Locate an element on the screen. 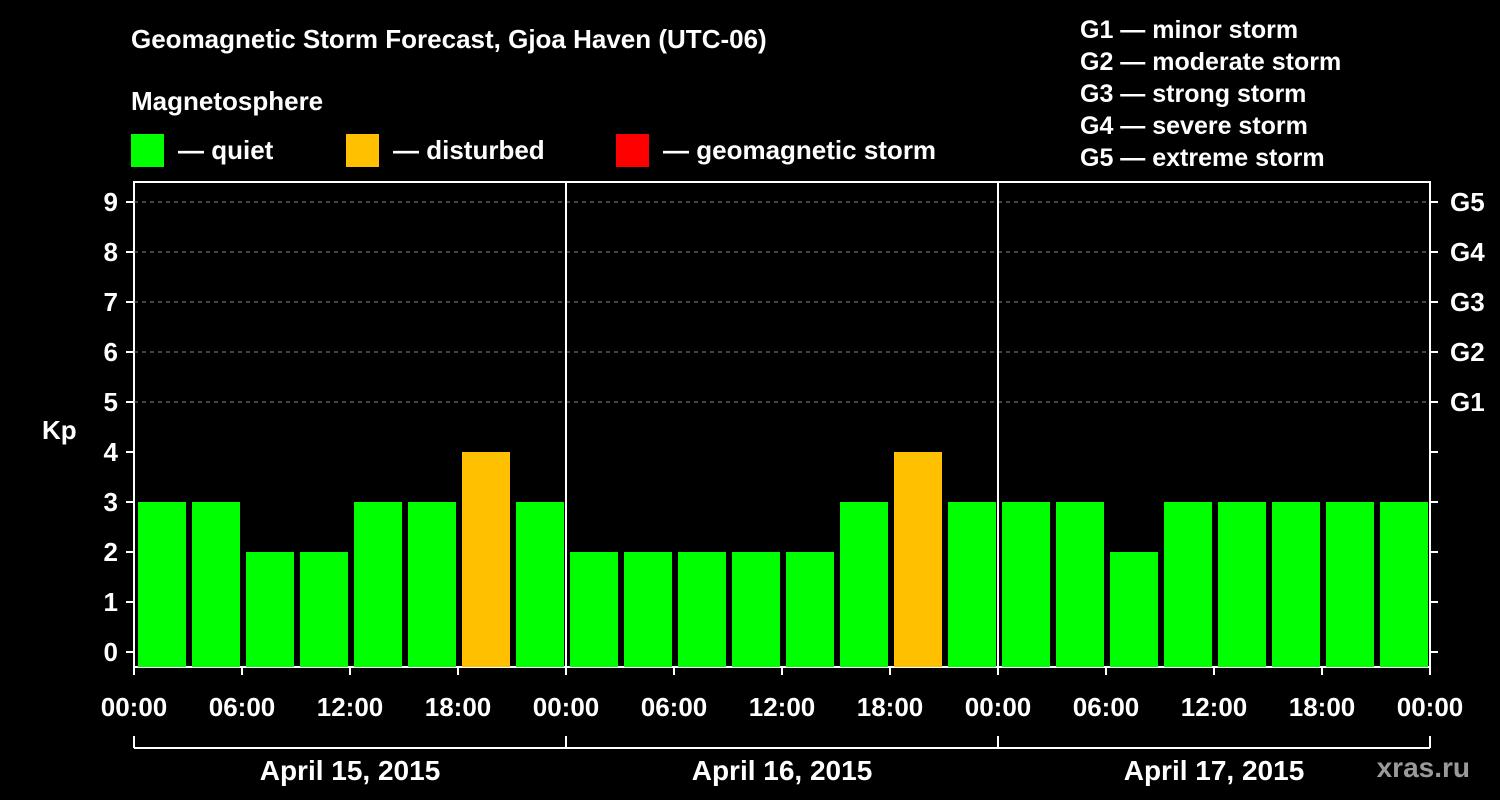 The image size is (1500, 800). legend-disturbed-label: — disturbed is located at coordinates (469, 149).